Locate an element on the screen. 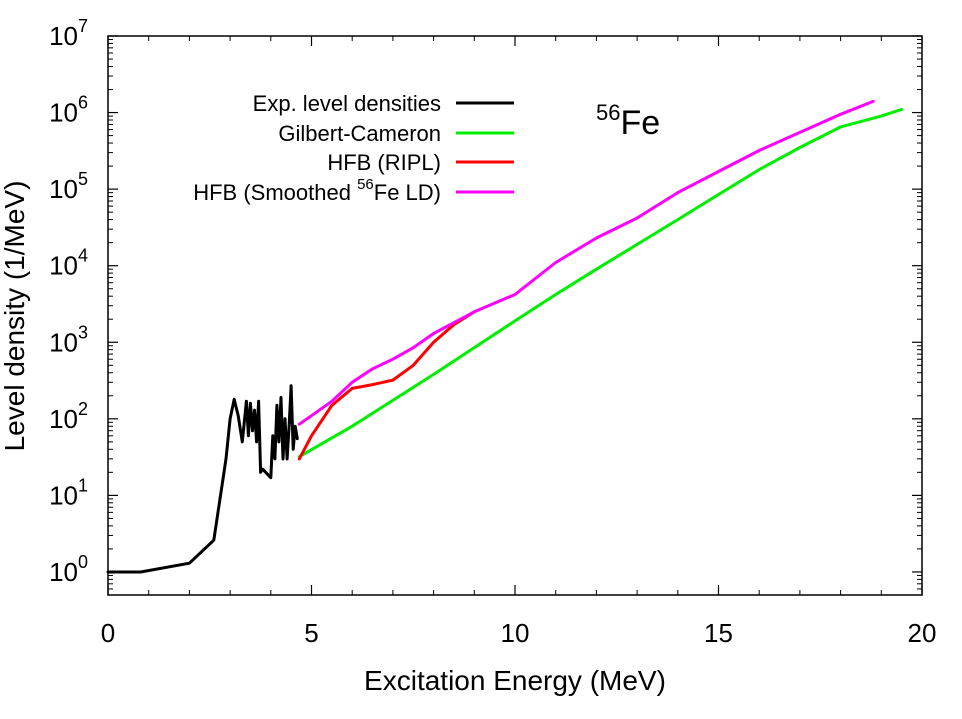 This screenshot has width=962, height=719. annotation-text: Fe is located at coordinates (640, 123).